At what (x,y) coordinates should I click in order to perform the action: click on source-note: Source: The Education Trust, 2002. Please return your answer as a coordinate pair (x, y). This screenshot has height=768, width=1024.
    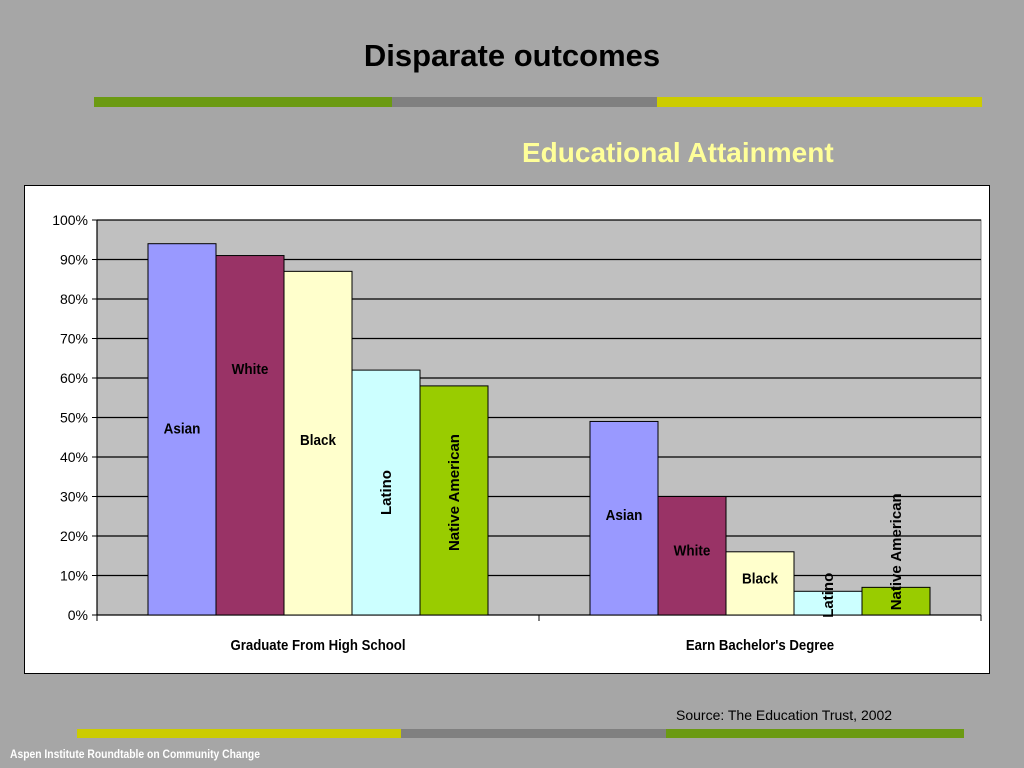
    Looking at the image, I should click on (784, 715).